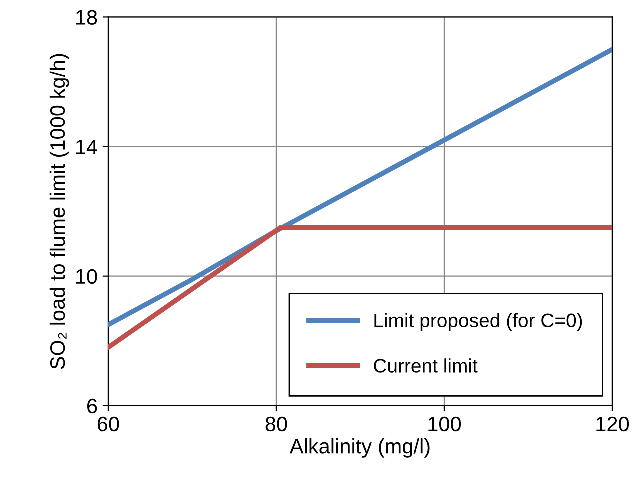 This screenshot has height=492, width=638. I want to click on y-tick-label: 14, so click(87, 147).